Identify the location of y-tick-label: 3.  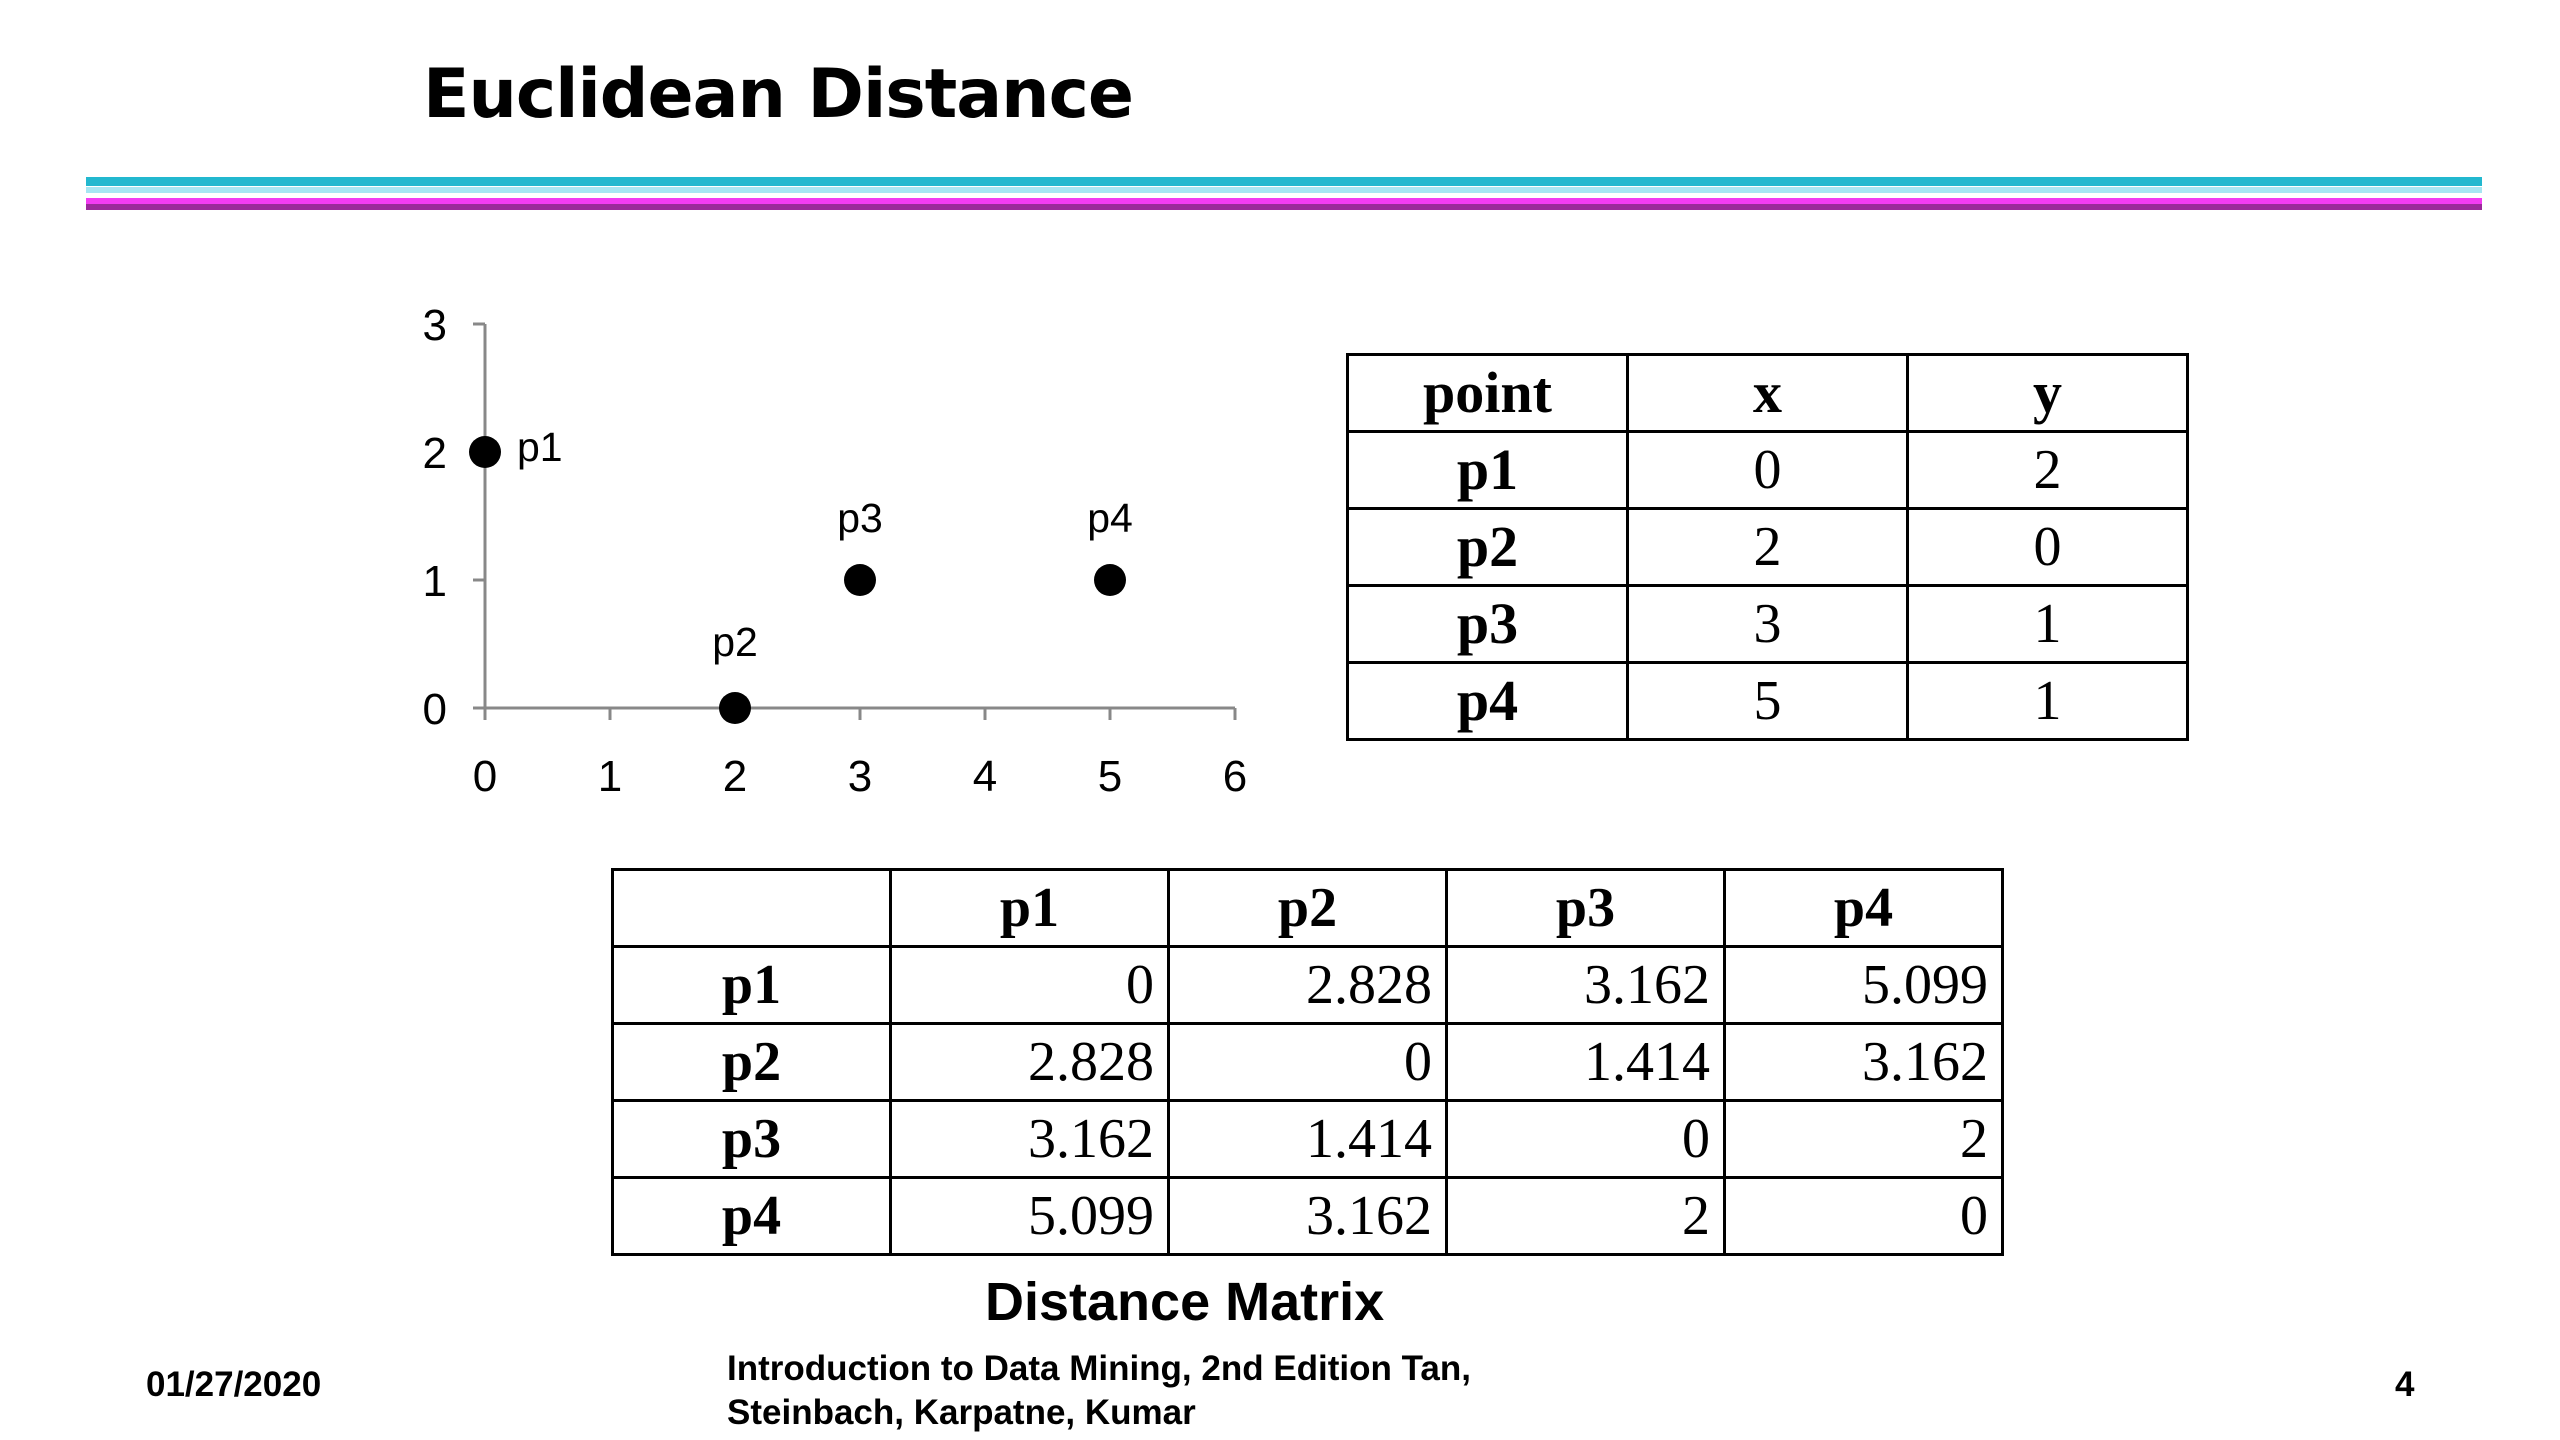
(435, 325).